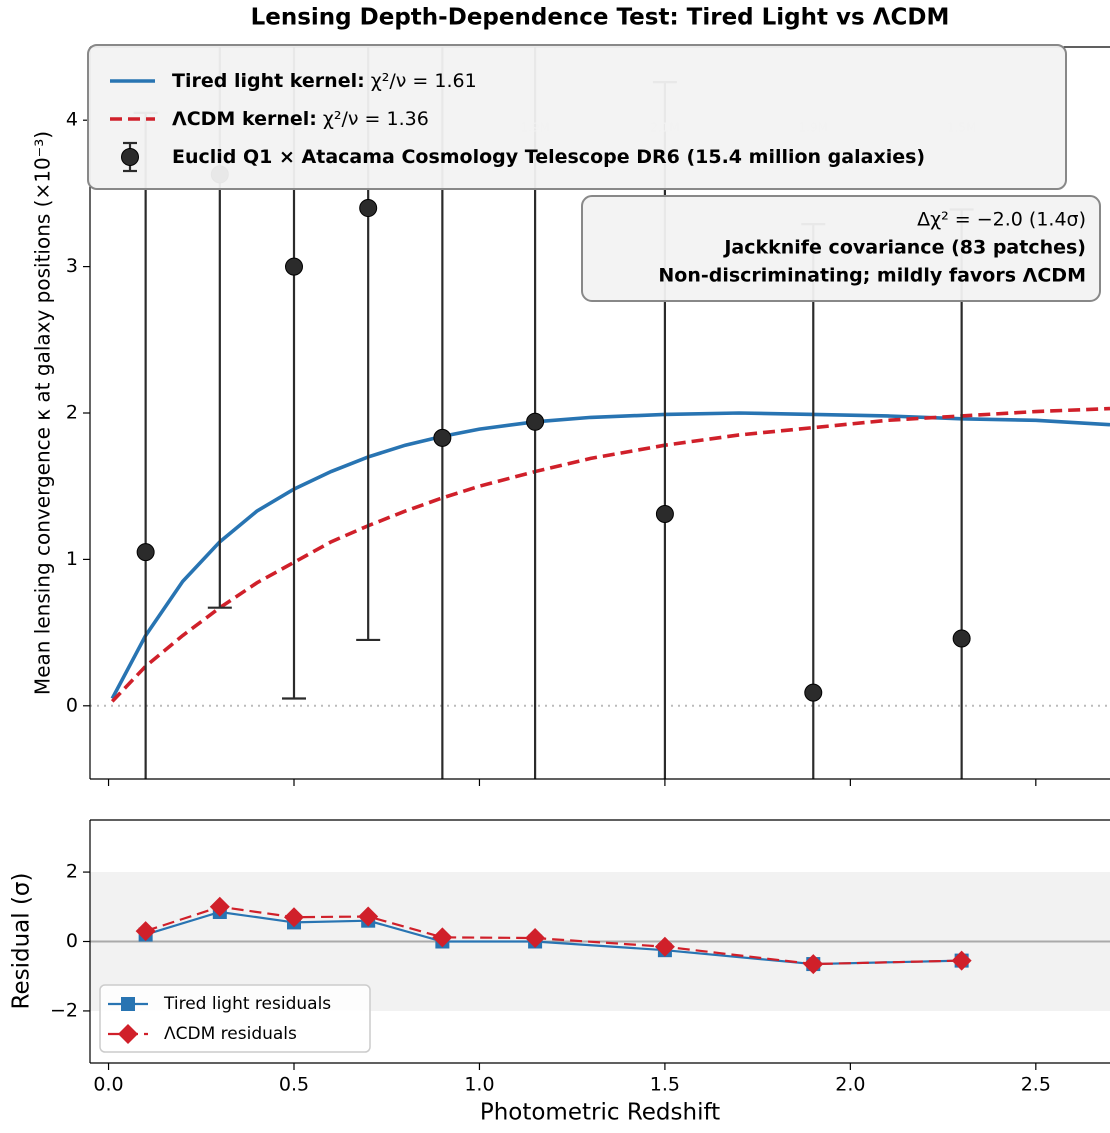 The height and width of the screenshot is (1133, 1110). What do you see at coordinates (479, 1085) in the screenshot?
I see `x-tick-label: 1.0` at bounding box center [479, 1085].